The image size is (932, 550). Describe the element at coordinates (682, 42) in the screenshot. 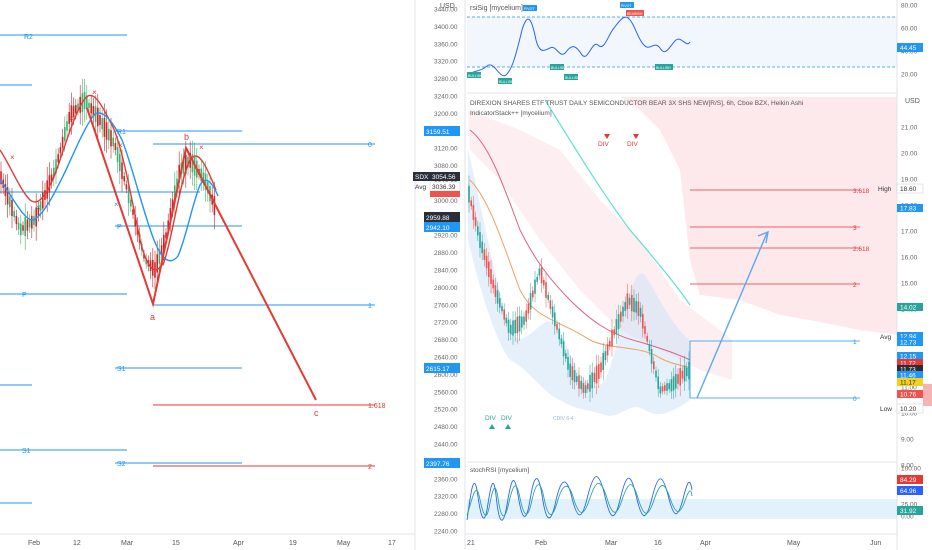

I see `rsi-band` at that location.